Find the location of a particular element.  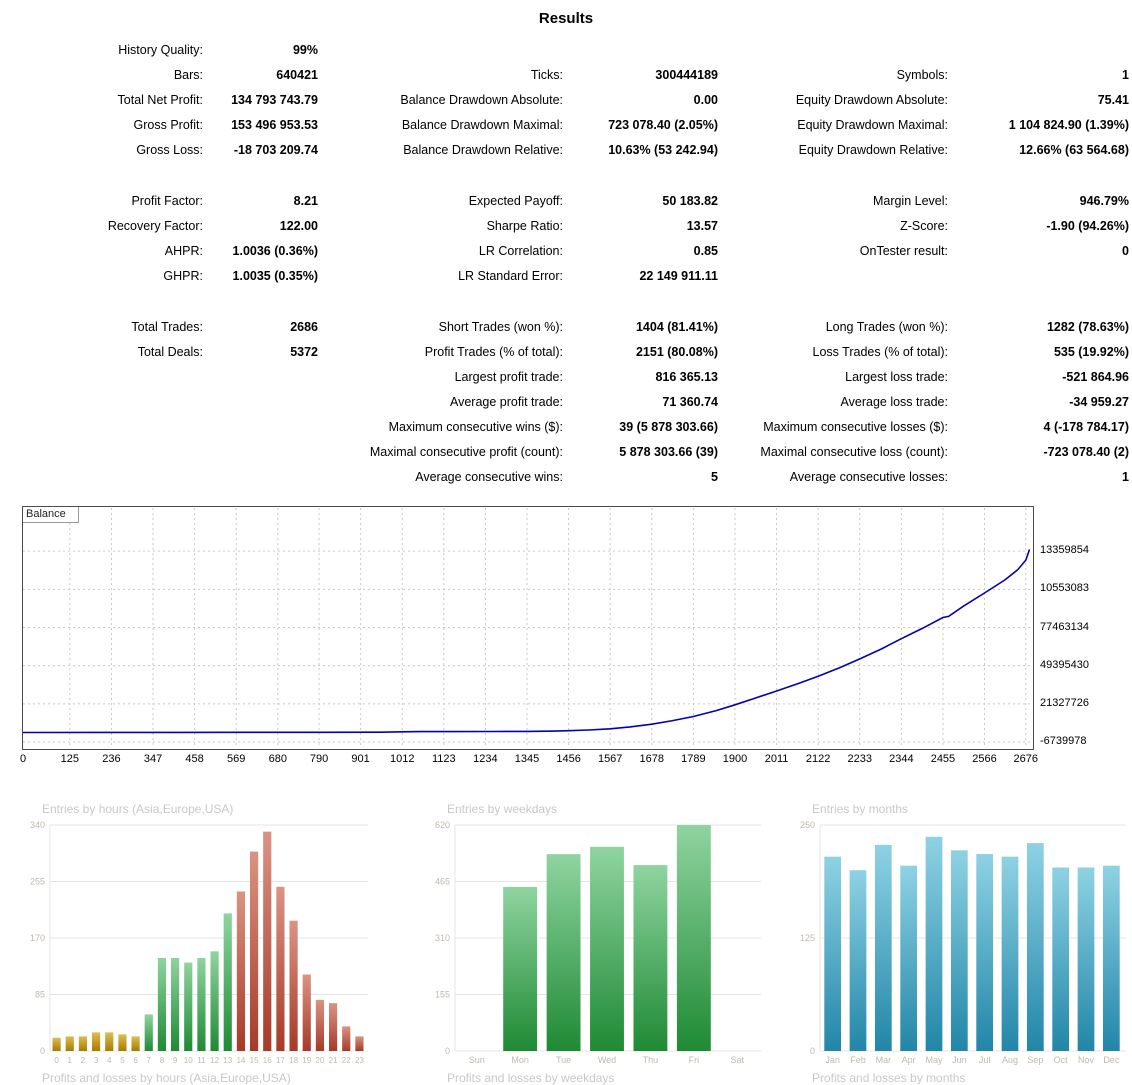

stat-value: -34 959.27 is located at coordinates (1099, 402).